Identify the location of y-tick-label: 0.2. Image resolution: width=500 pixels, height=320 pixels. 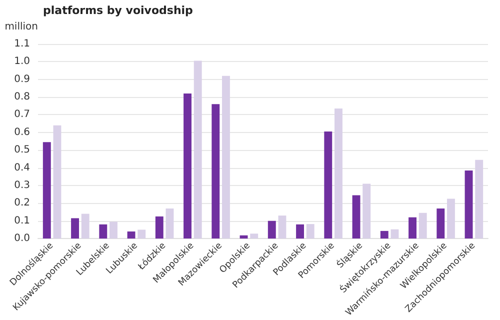
(22, 203).